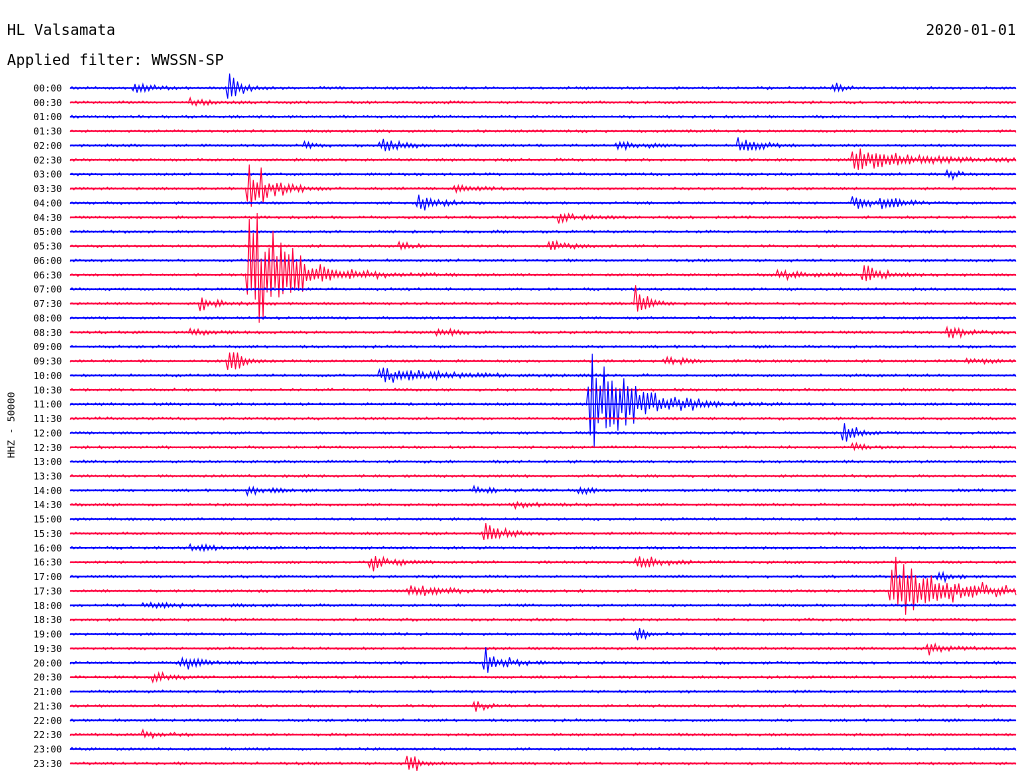 The image size is (1024, 780). Describe the element at coordinates (47, 706) in the screenshot. I see `row-time-label: 21:30` at that location.